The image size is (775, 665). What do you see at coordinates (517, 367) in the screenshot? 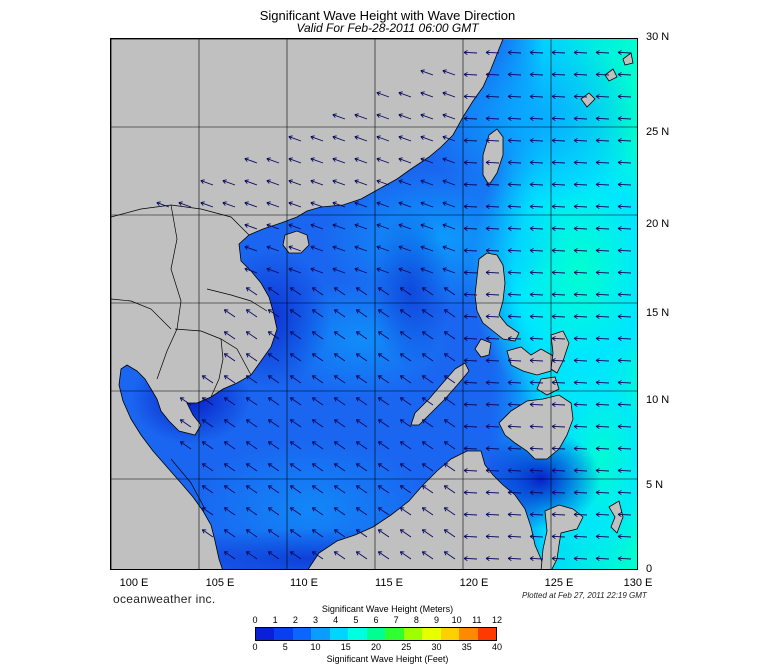
I see `visayas-islands` at bounding box center [517, 367].